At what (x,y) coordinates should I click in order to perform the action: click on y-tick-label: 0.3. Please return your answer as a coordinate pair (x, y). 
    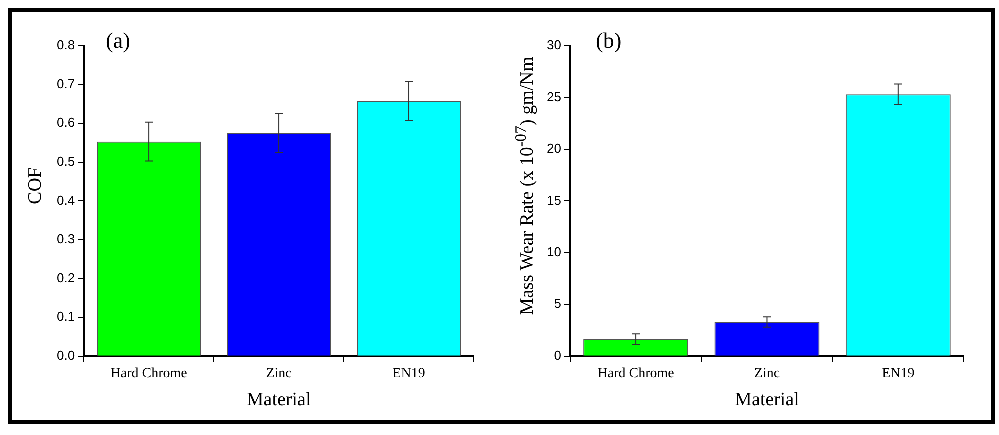
    Looking at the image, I should click on (66, 239).